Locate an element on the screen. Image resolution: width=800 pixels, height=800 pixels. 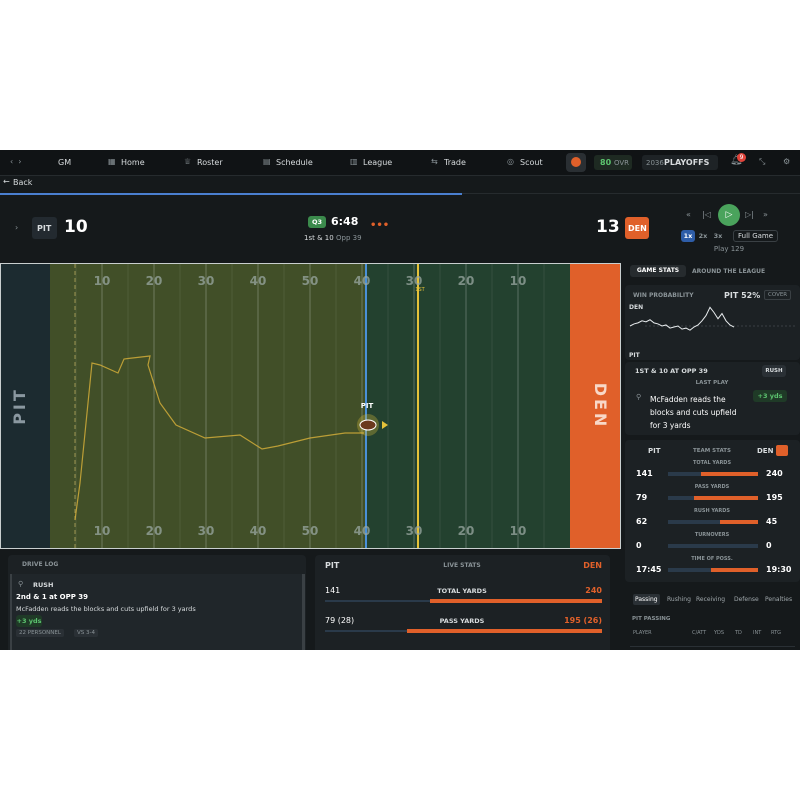
nav-arrows: ‹ › is located at coordinates (16, 161).